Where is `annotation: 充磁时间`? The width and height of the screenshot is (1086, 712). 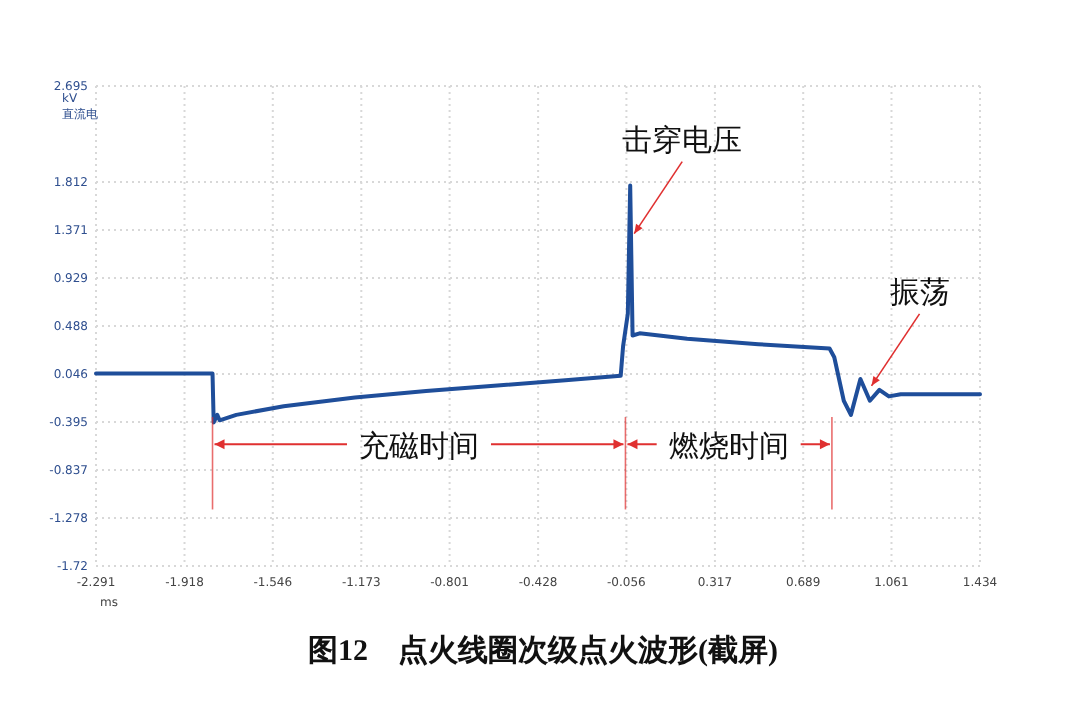
annotation: 充磁时间 is located at coordinates (418, 447).